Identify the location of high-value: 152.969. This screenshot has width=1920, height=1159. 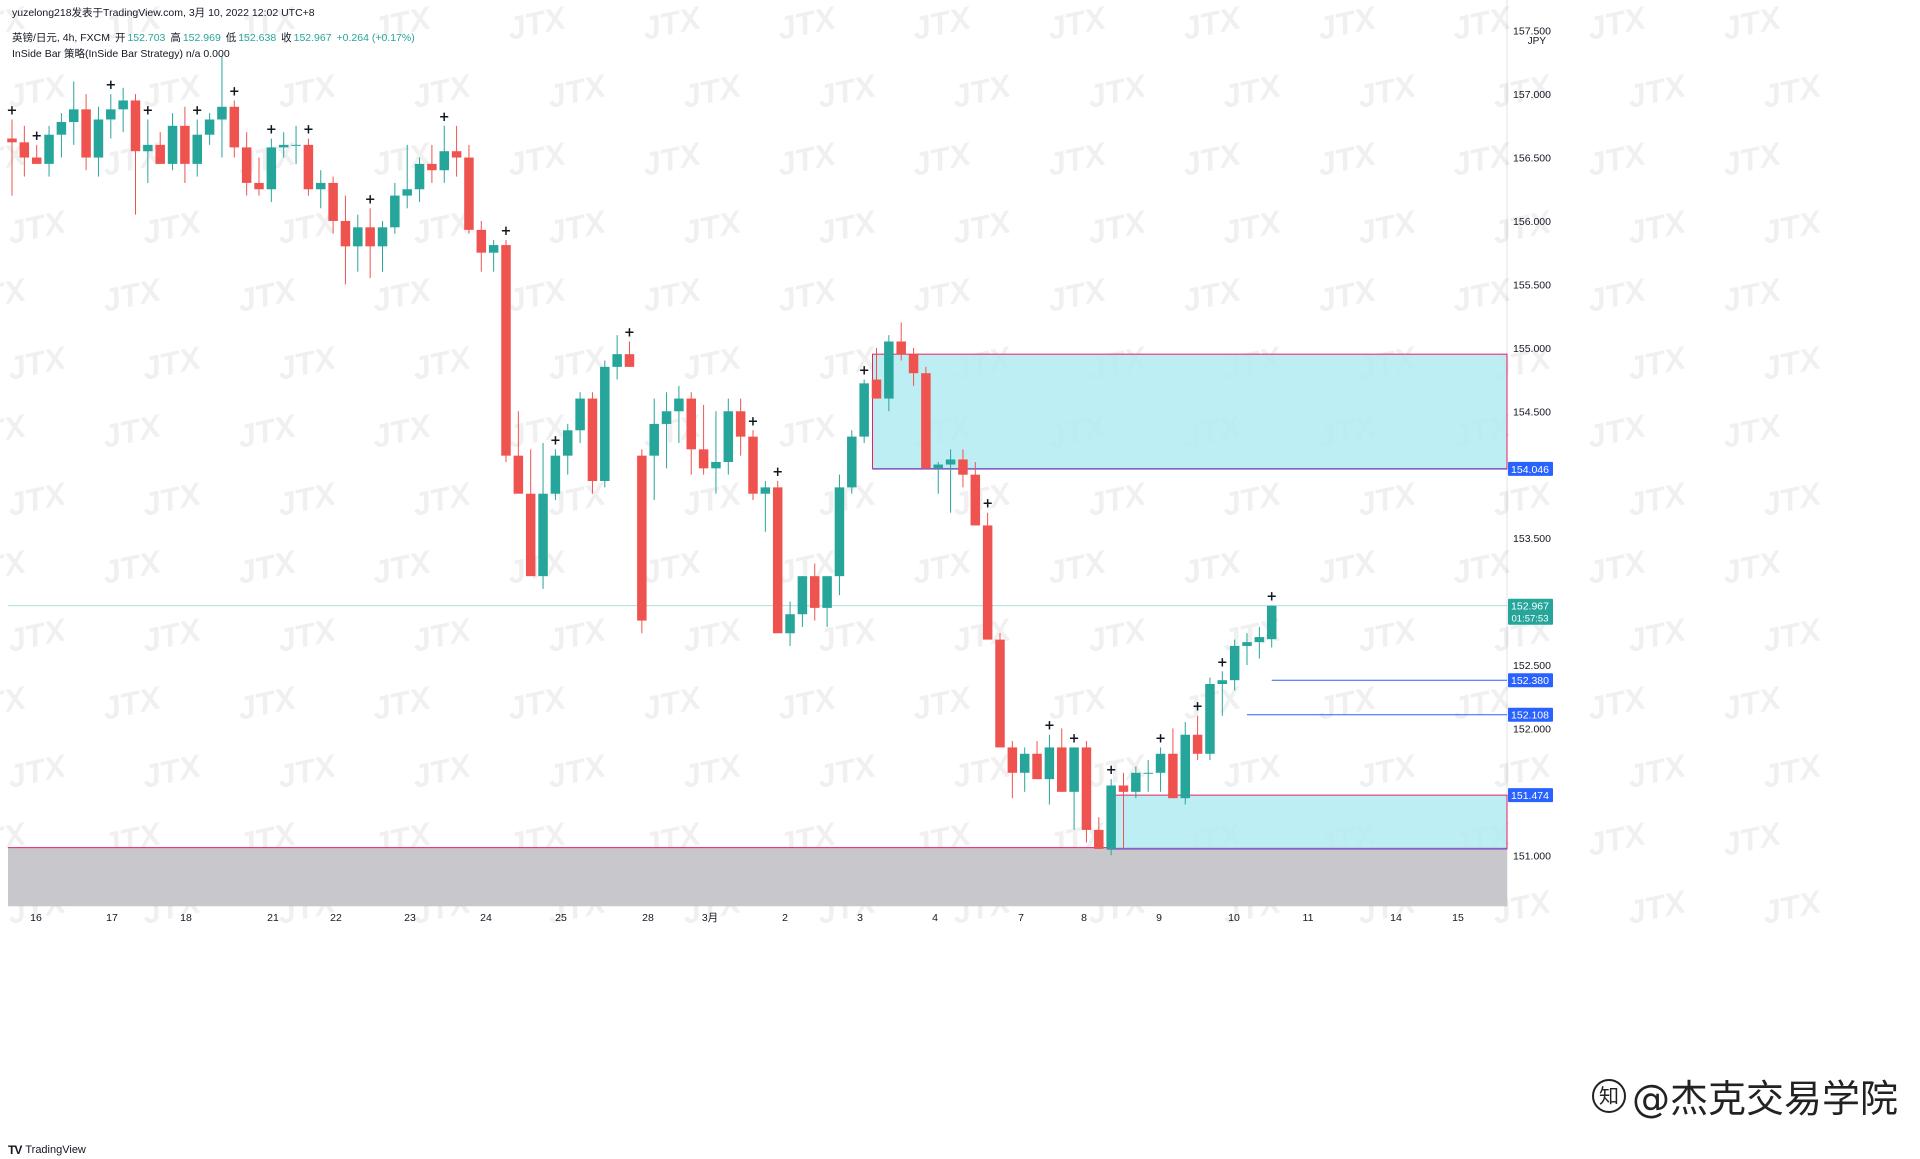
(201, 38).